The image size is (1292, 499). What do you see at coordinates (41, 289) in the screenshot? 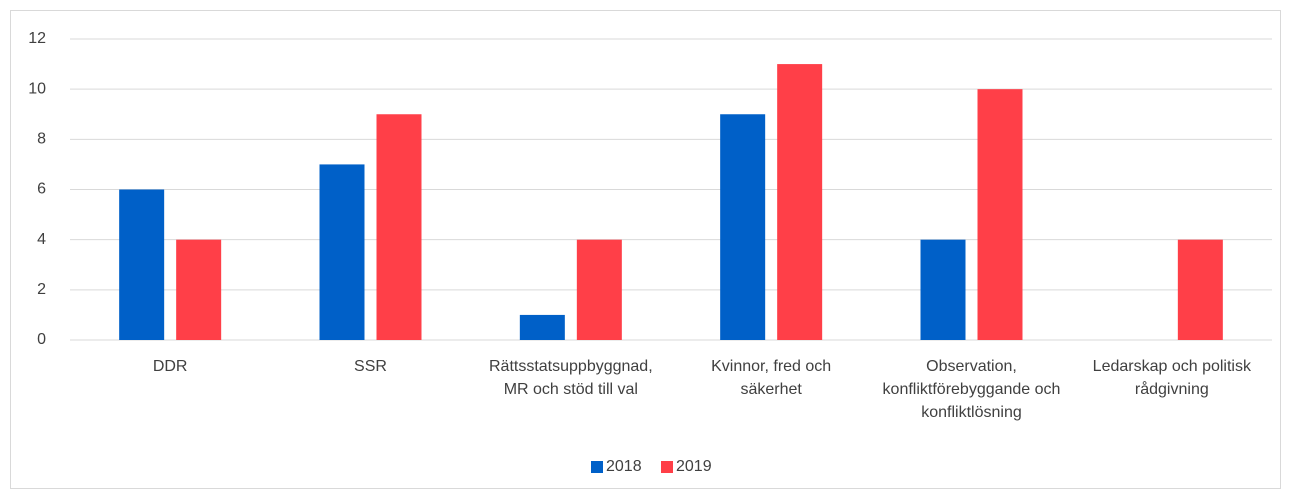
I see `y-tick-label: 2` at bounding box center [41, 289].